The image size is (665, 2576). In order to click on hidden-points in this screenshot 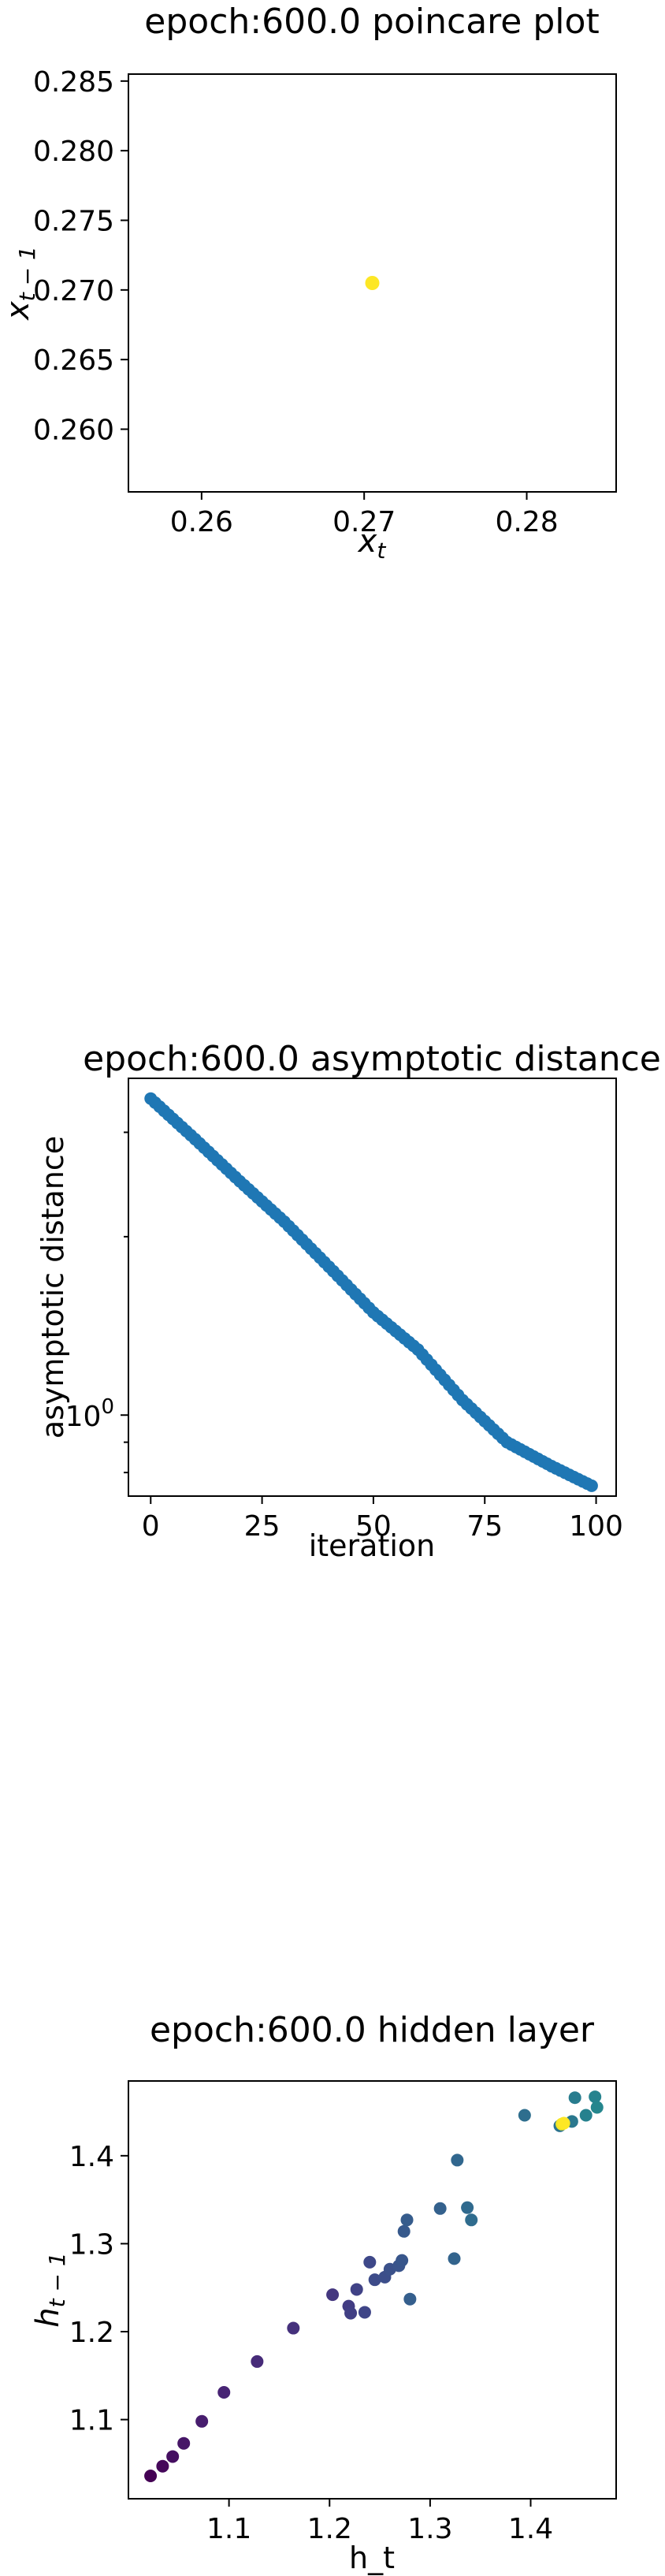, I will do `click(374, 2286)`.